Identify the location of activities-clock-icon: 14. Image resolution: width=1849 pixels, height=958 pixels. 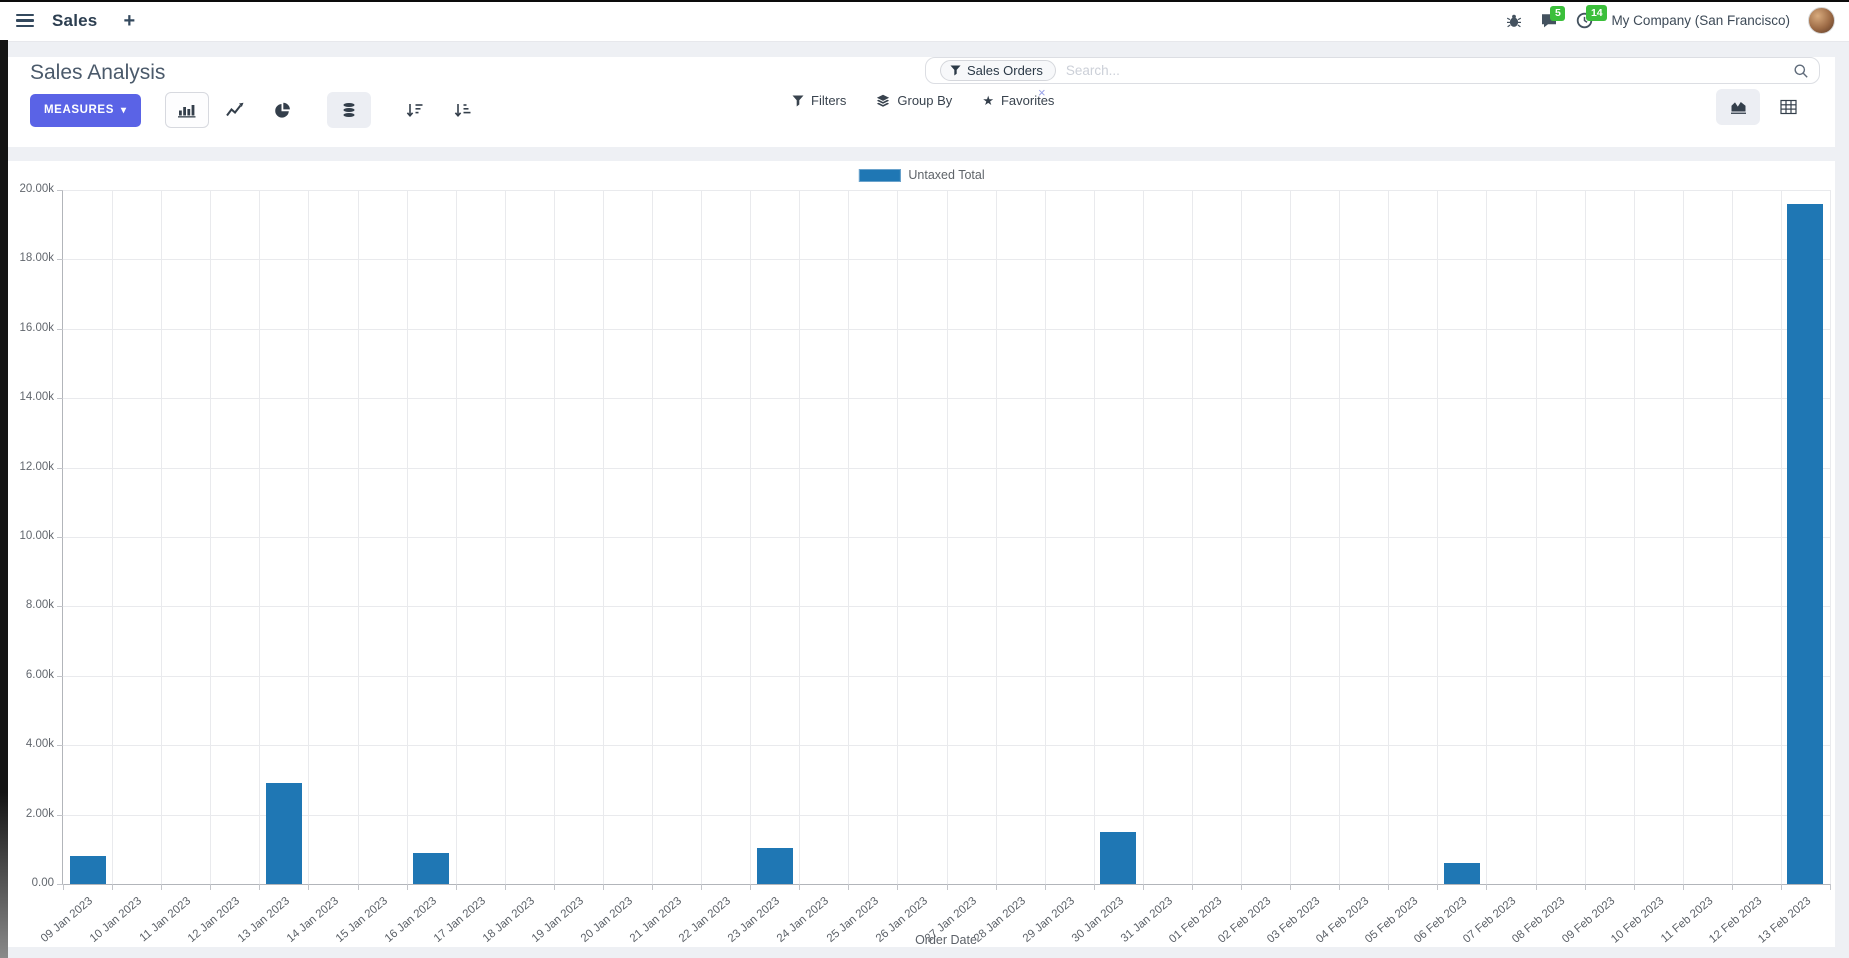
(1592, 17).